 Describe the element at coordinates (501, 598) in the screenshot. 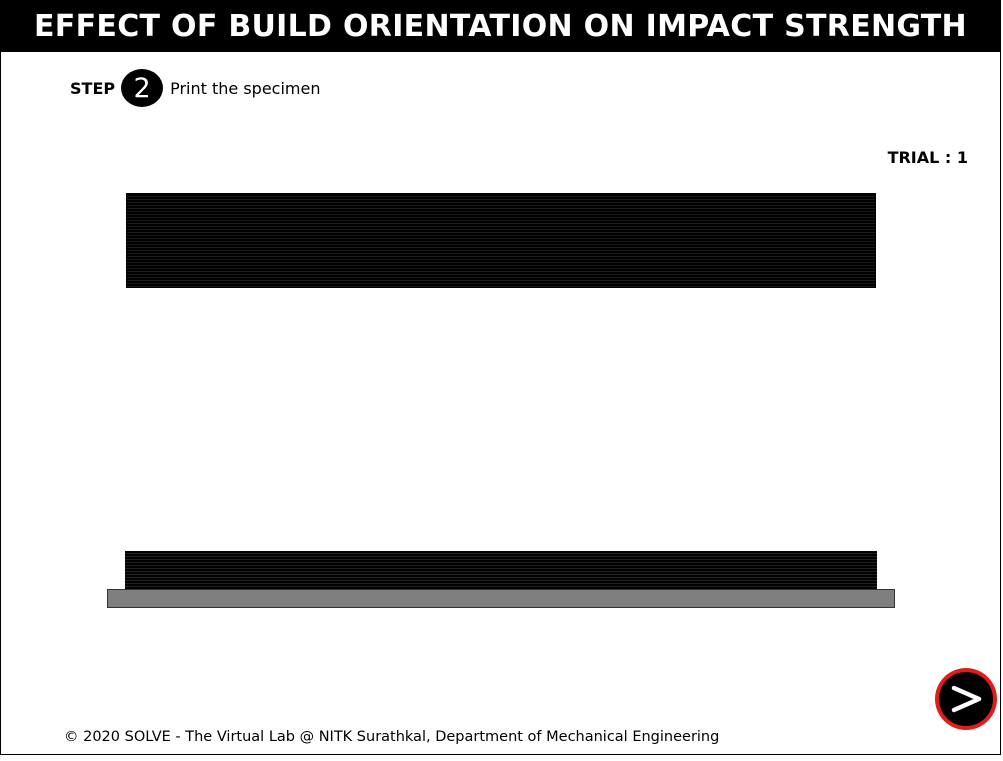

I see `build-plate` at that location.